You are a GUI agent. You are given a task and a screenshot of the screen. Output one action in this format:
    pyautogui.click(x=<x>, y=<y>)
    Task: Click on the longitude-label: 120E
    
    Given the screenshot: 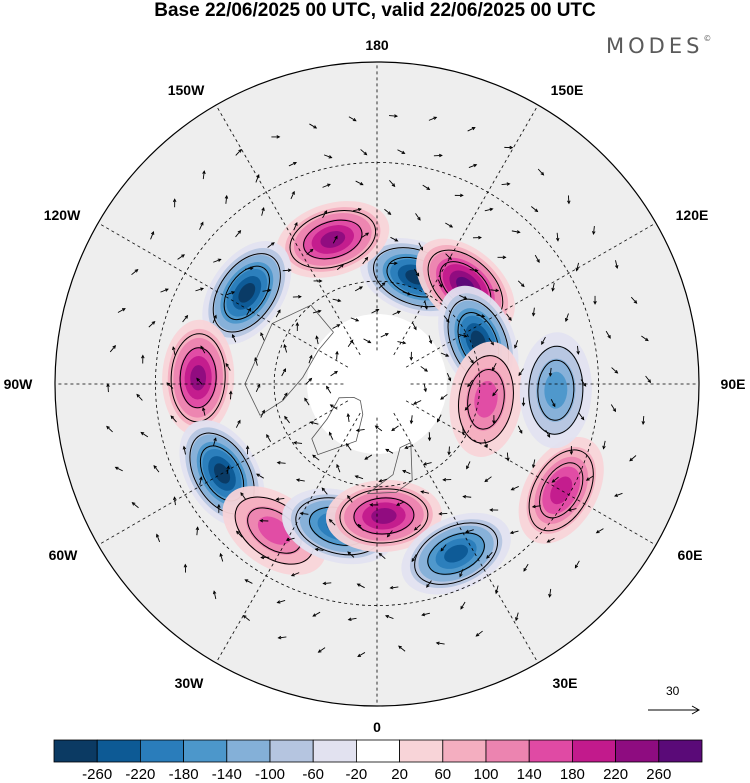 What is the action you would take?
    pyautogui.click(x=692, y=215)
    